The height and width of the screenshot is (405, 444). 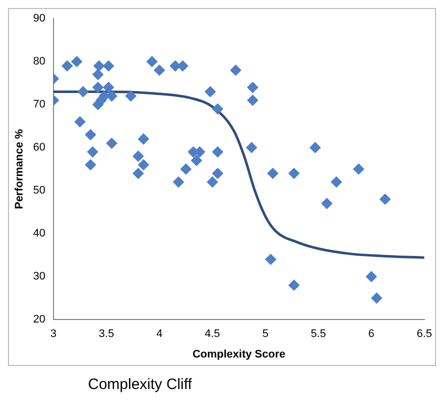 What do you see at coordinates (39, 62) in the screenshot?
I see `y-tick-label: 80` at bounding box center [39, 62].